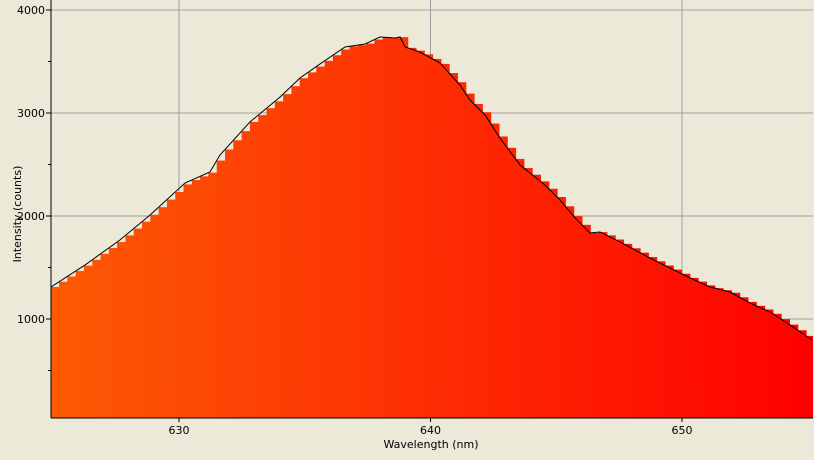 This screenshot has height=460, width=814. Describe the element at coordinates (31, 10) in the screenshot. I see `y-tick-label: 4000` at that location.